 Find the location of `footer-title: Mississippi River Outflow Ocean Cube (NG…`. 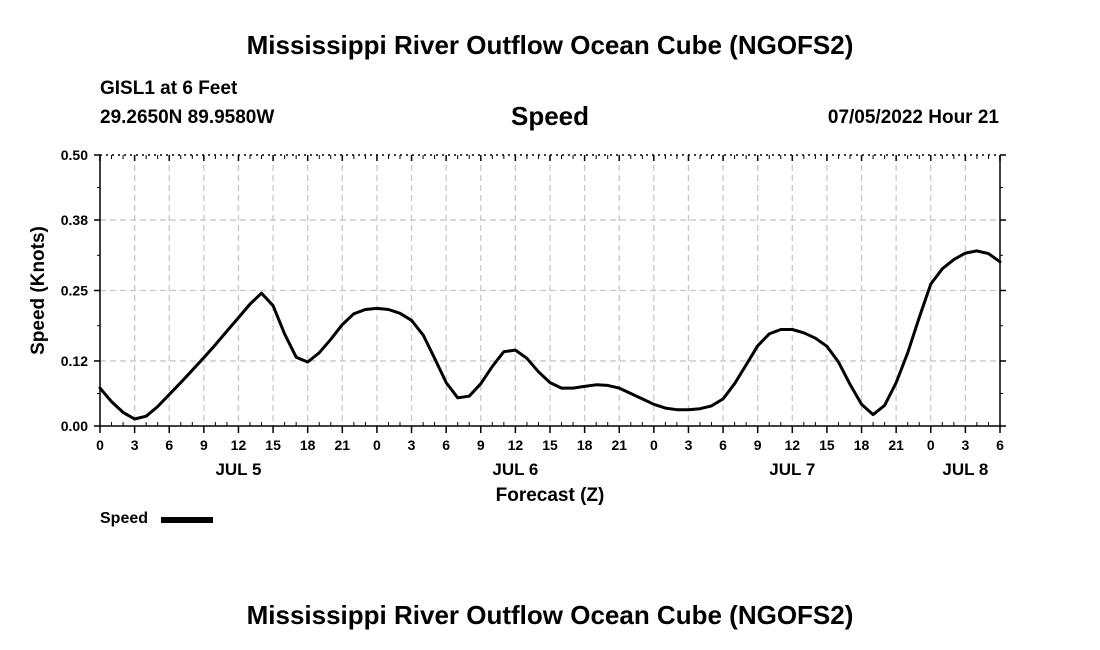

footer-title: Mississippi River Outflow Ocean Cube (NG… is located at coordinates (550, 615).